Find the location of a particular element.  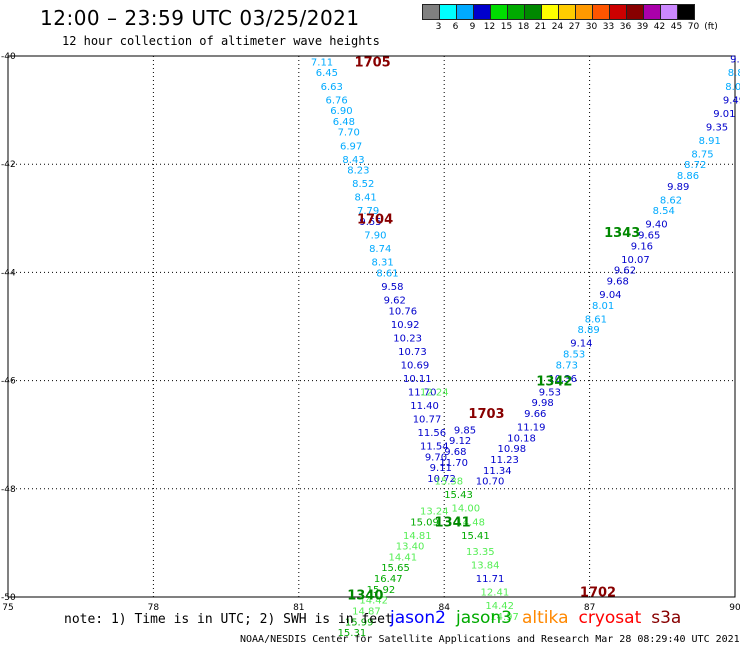

color-legend: 3 6 9 12 15 18 21 24 27 30 33 36 39 42 45 70 (ft) is located at coordinates (572, 18).